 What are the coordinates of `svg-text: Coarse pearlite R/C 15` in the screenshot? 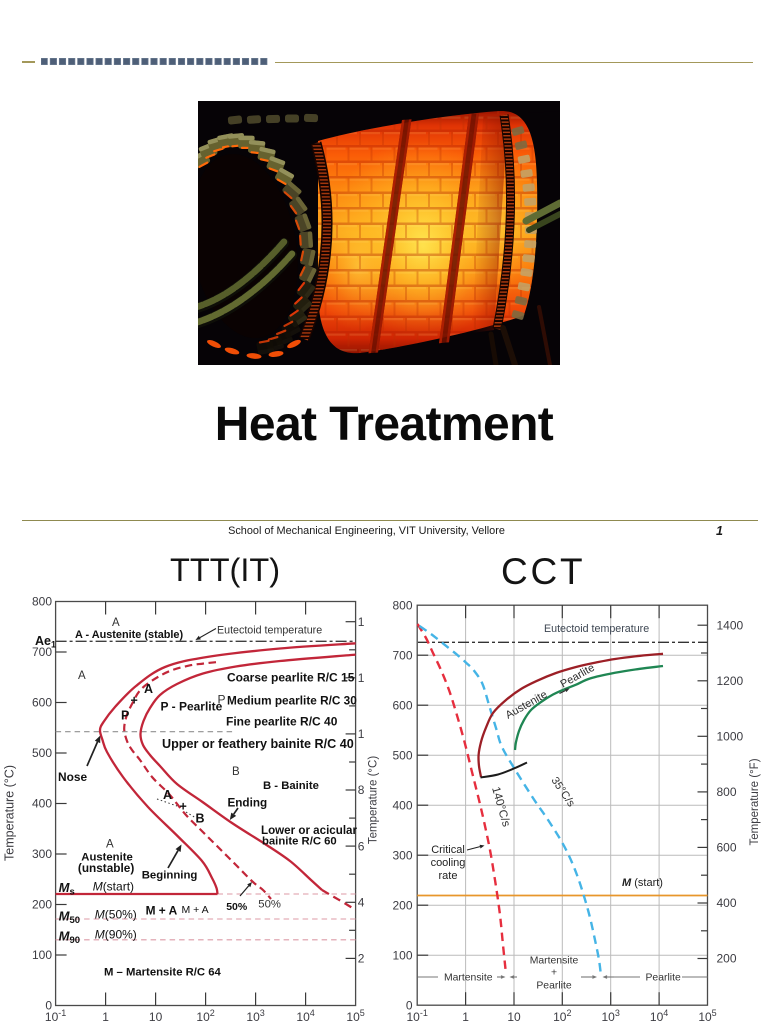 It's located at (291, 678).